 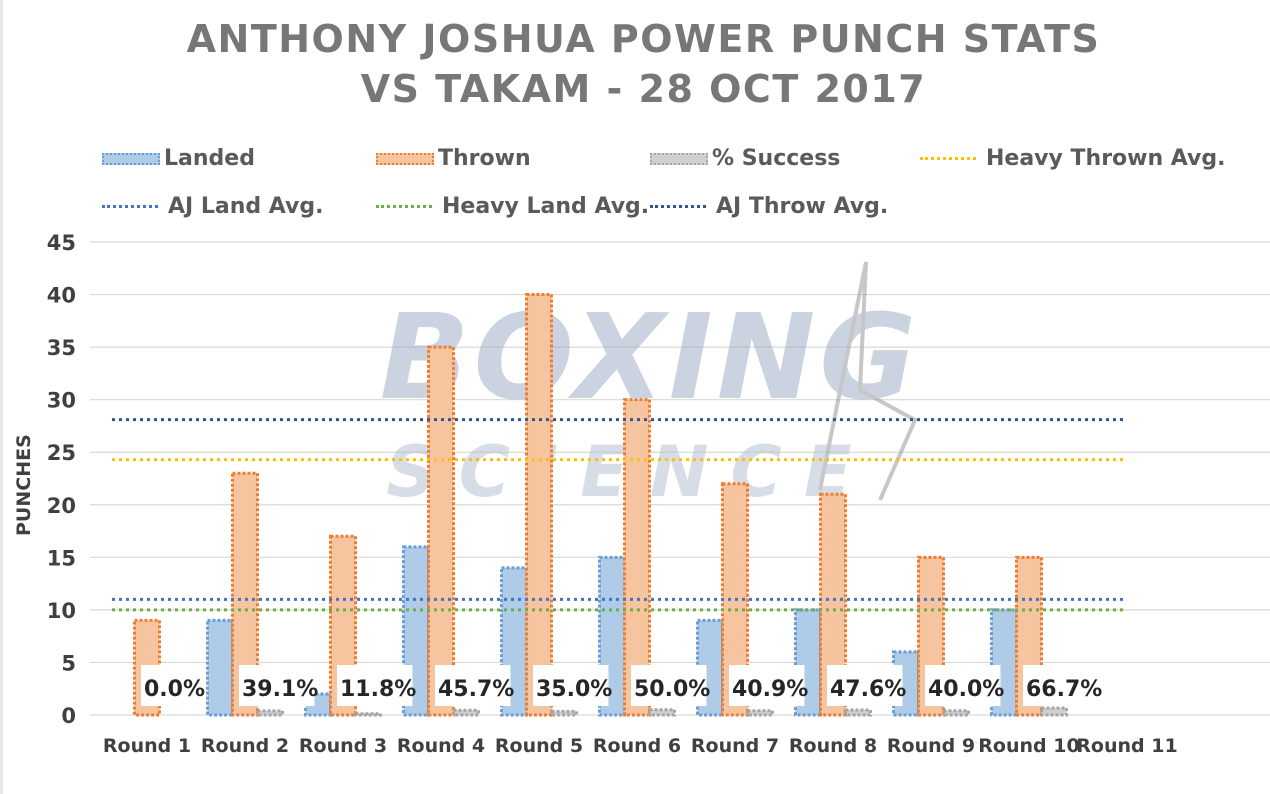 I want to click on legend-item-heavy-thrown-avg: Heavy Thrown Avg., so click(x=1073, y=158).